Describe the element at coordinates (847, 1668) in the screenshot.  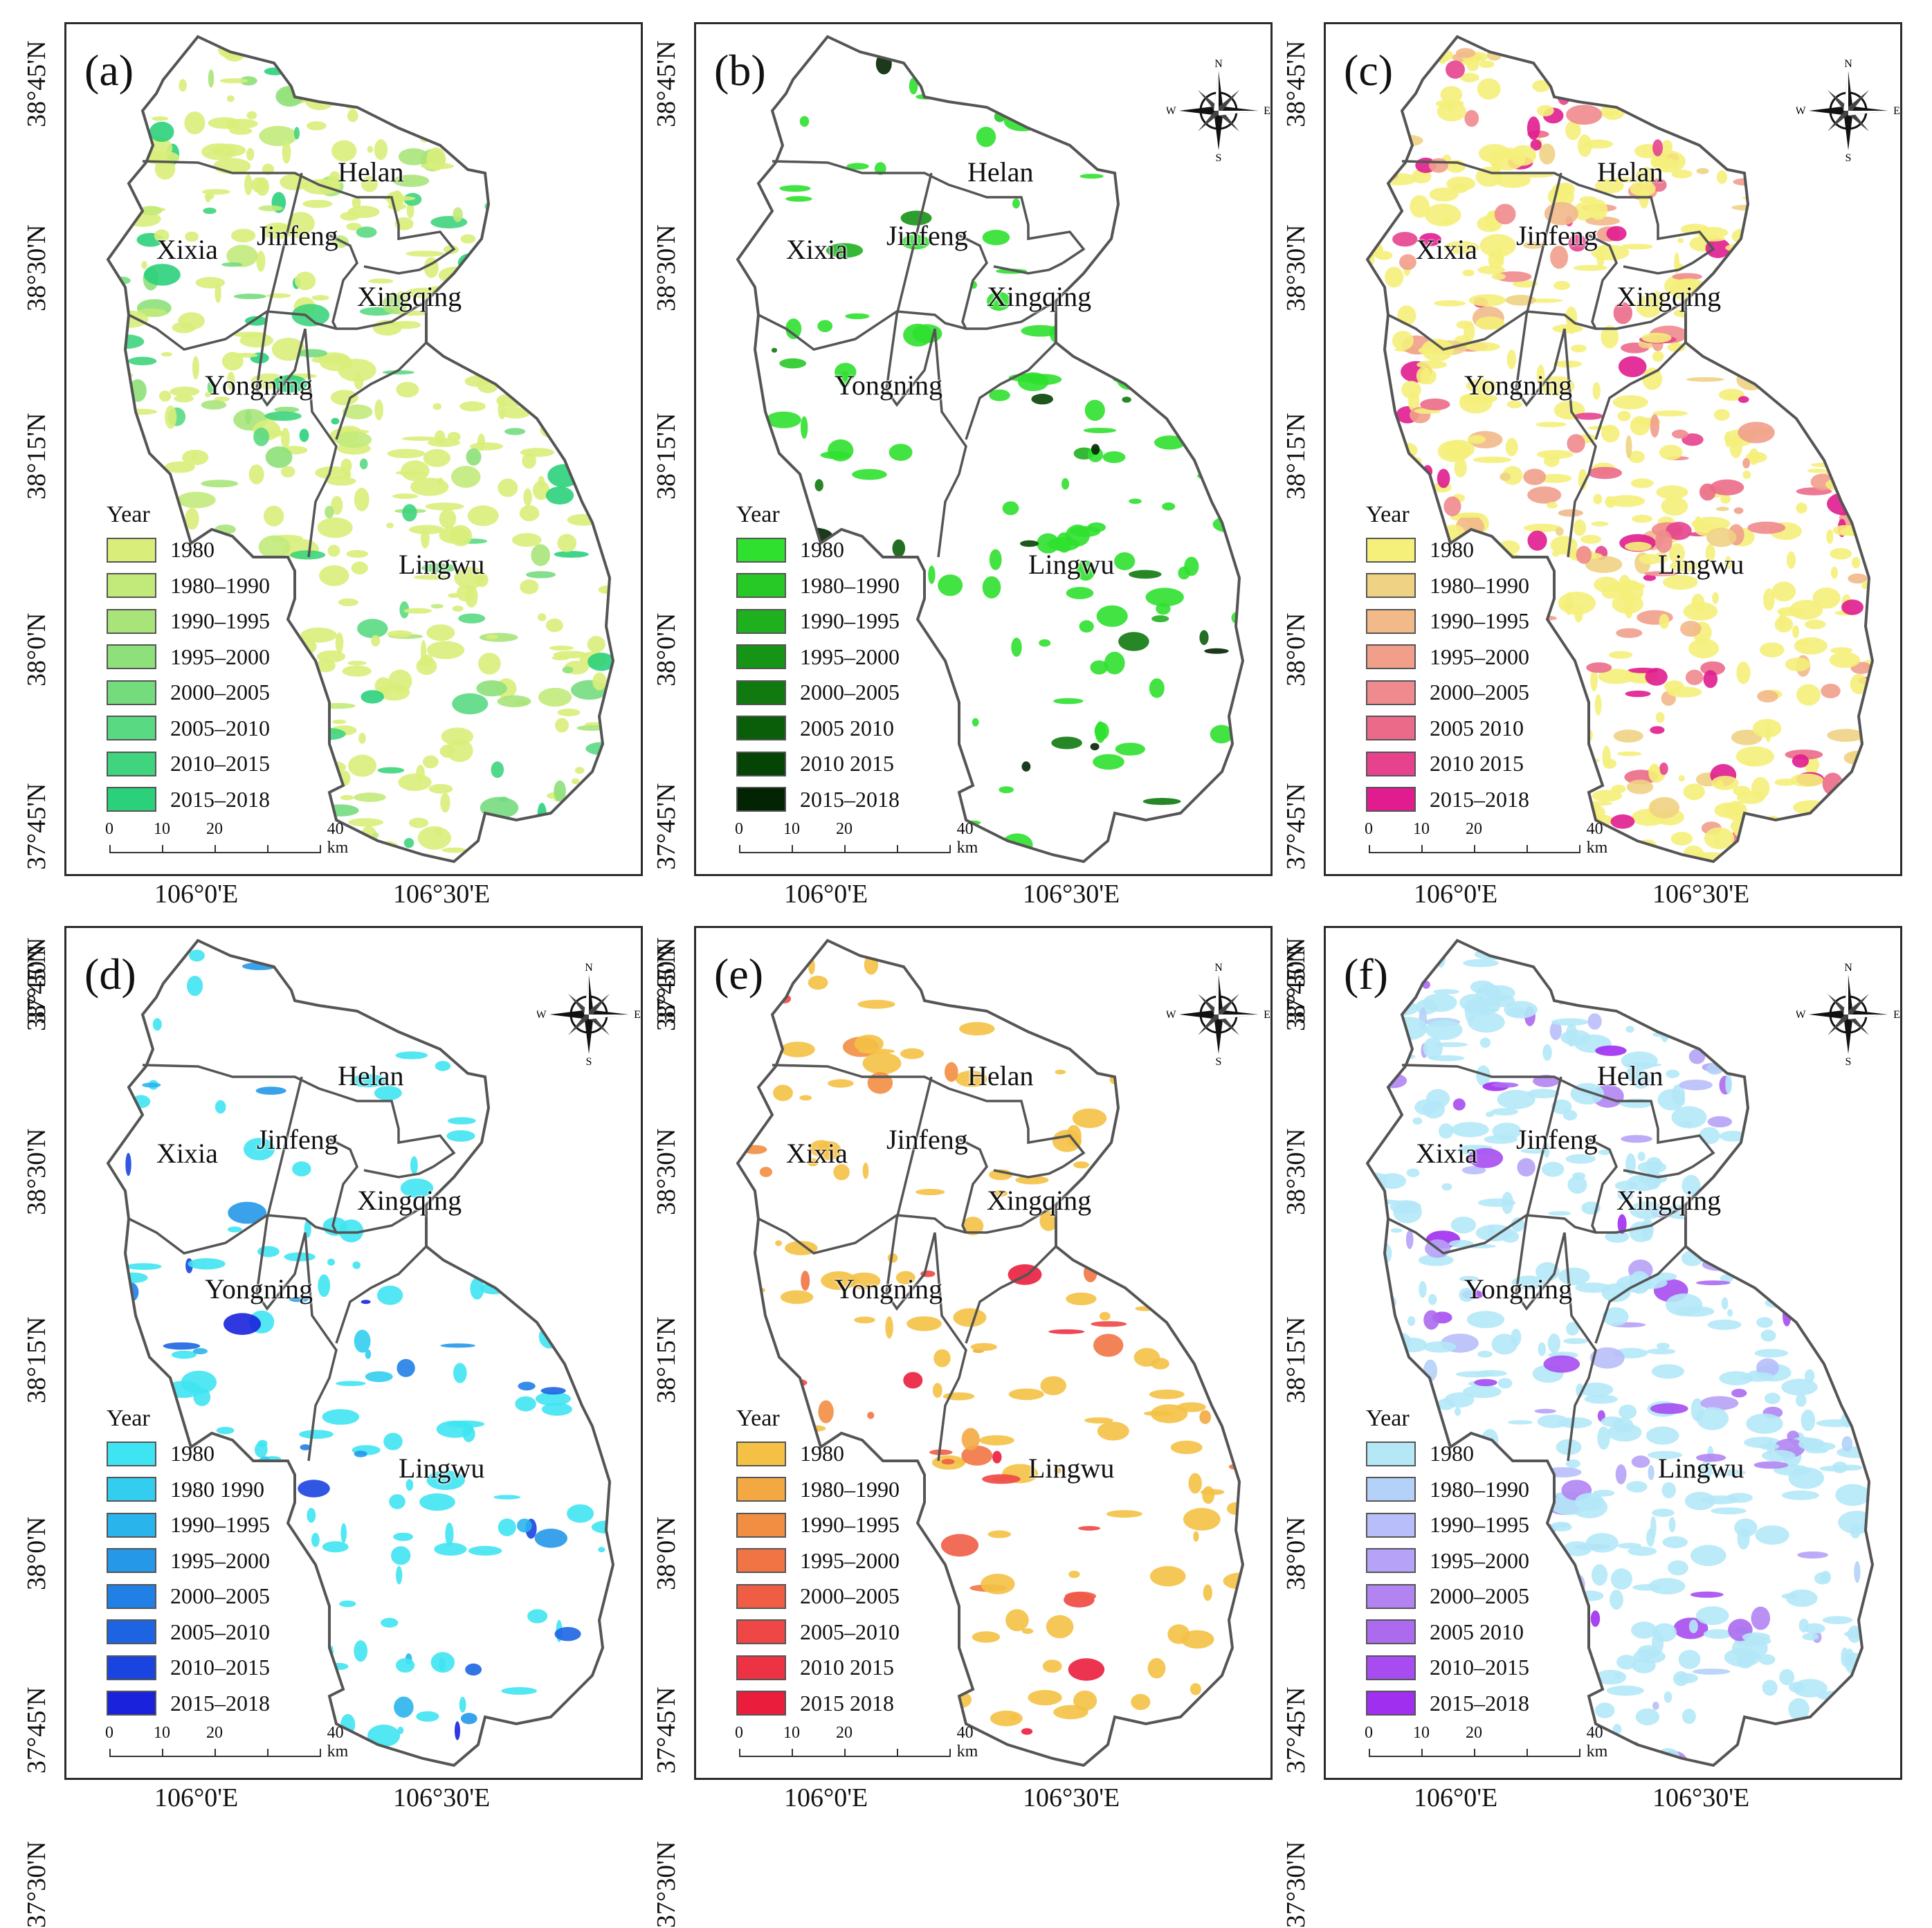
I see `legend-label: 2010 2015` at that location.